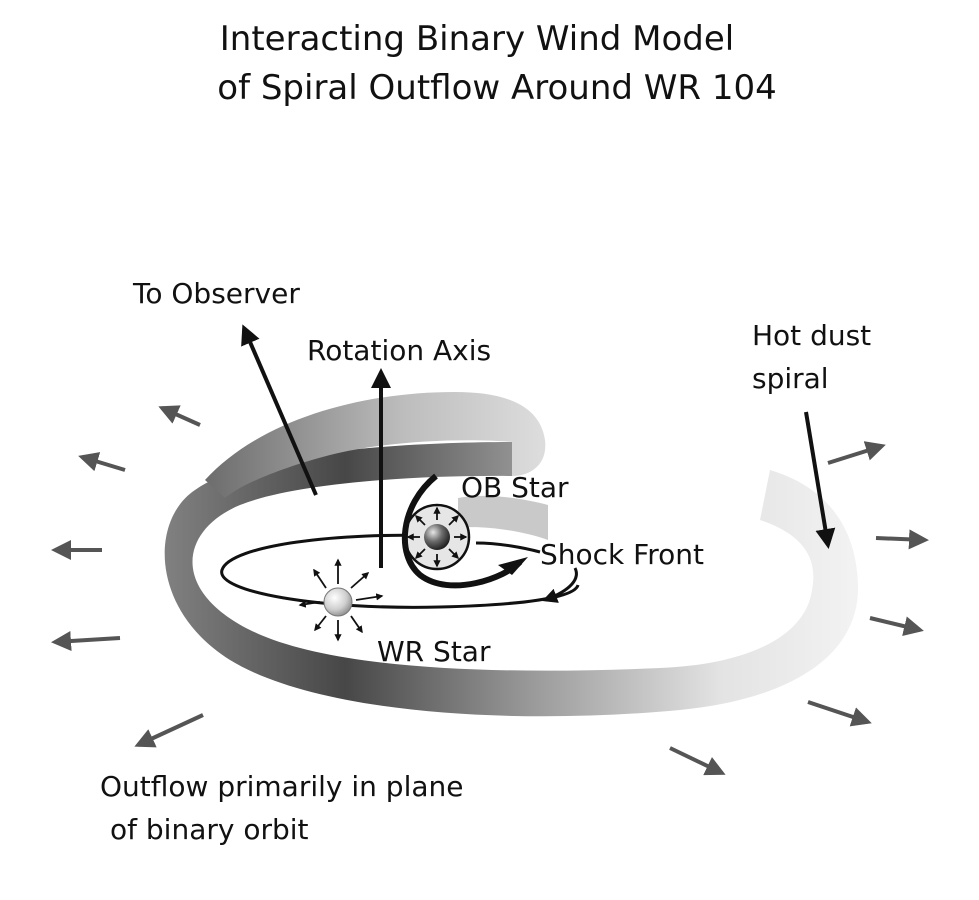 This screenshot has height=900, width=979. I want to click on orbit-path, so click(400, 571).